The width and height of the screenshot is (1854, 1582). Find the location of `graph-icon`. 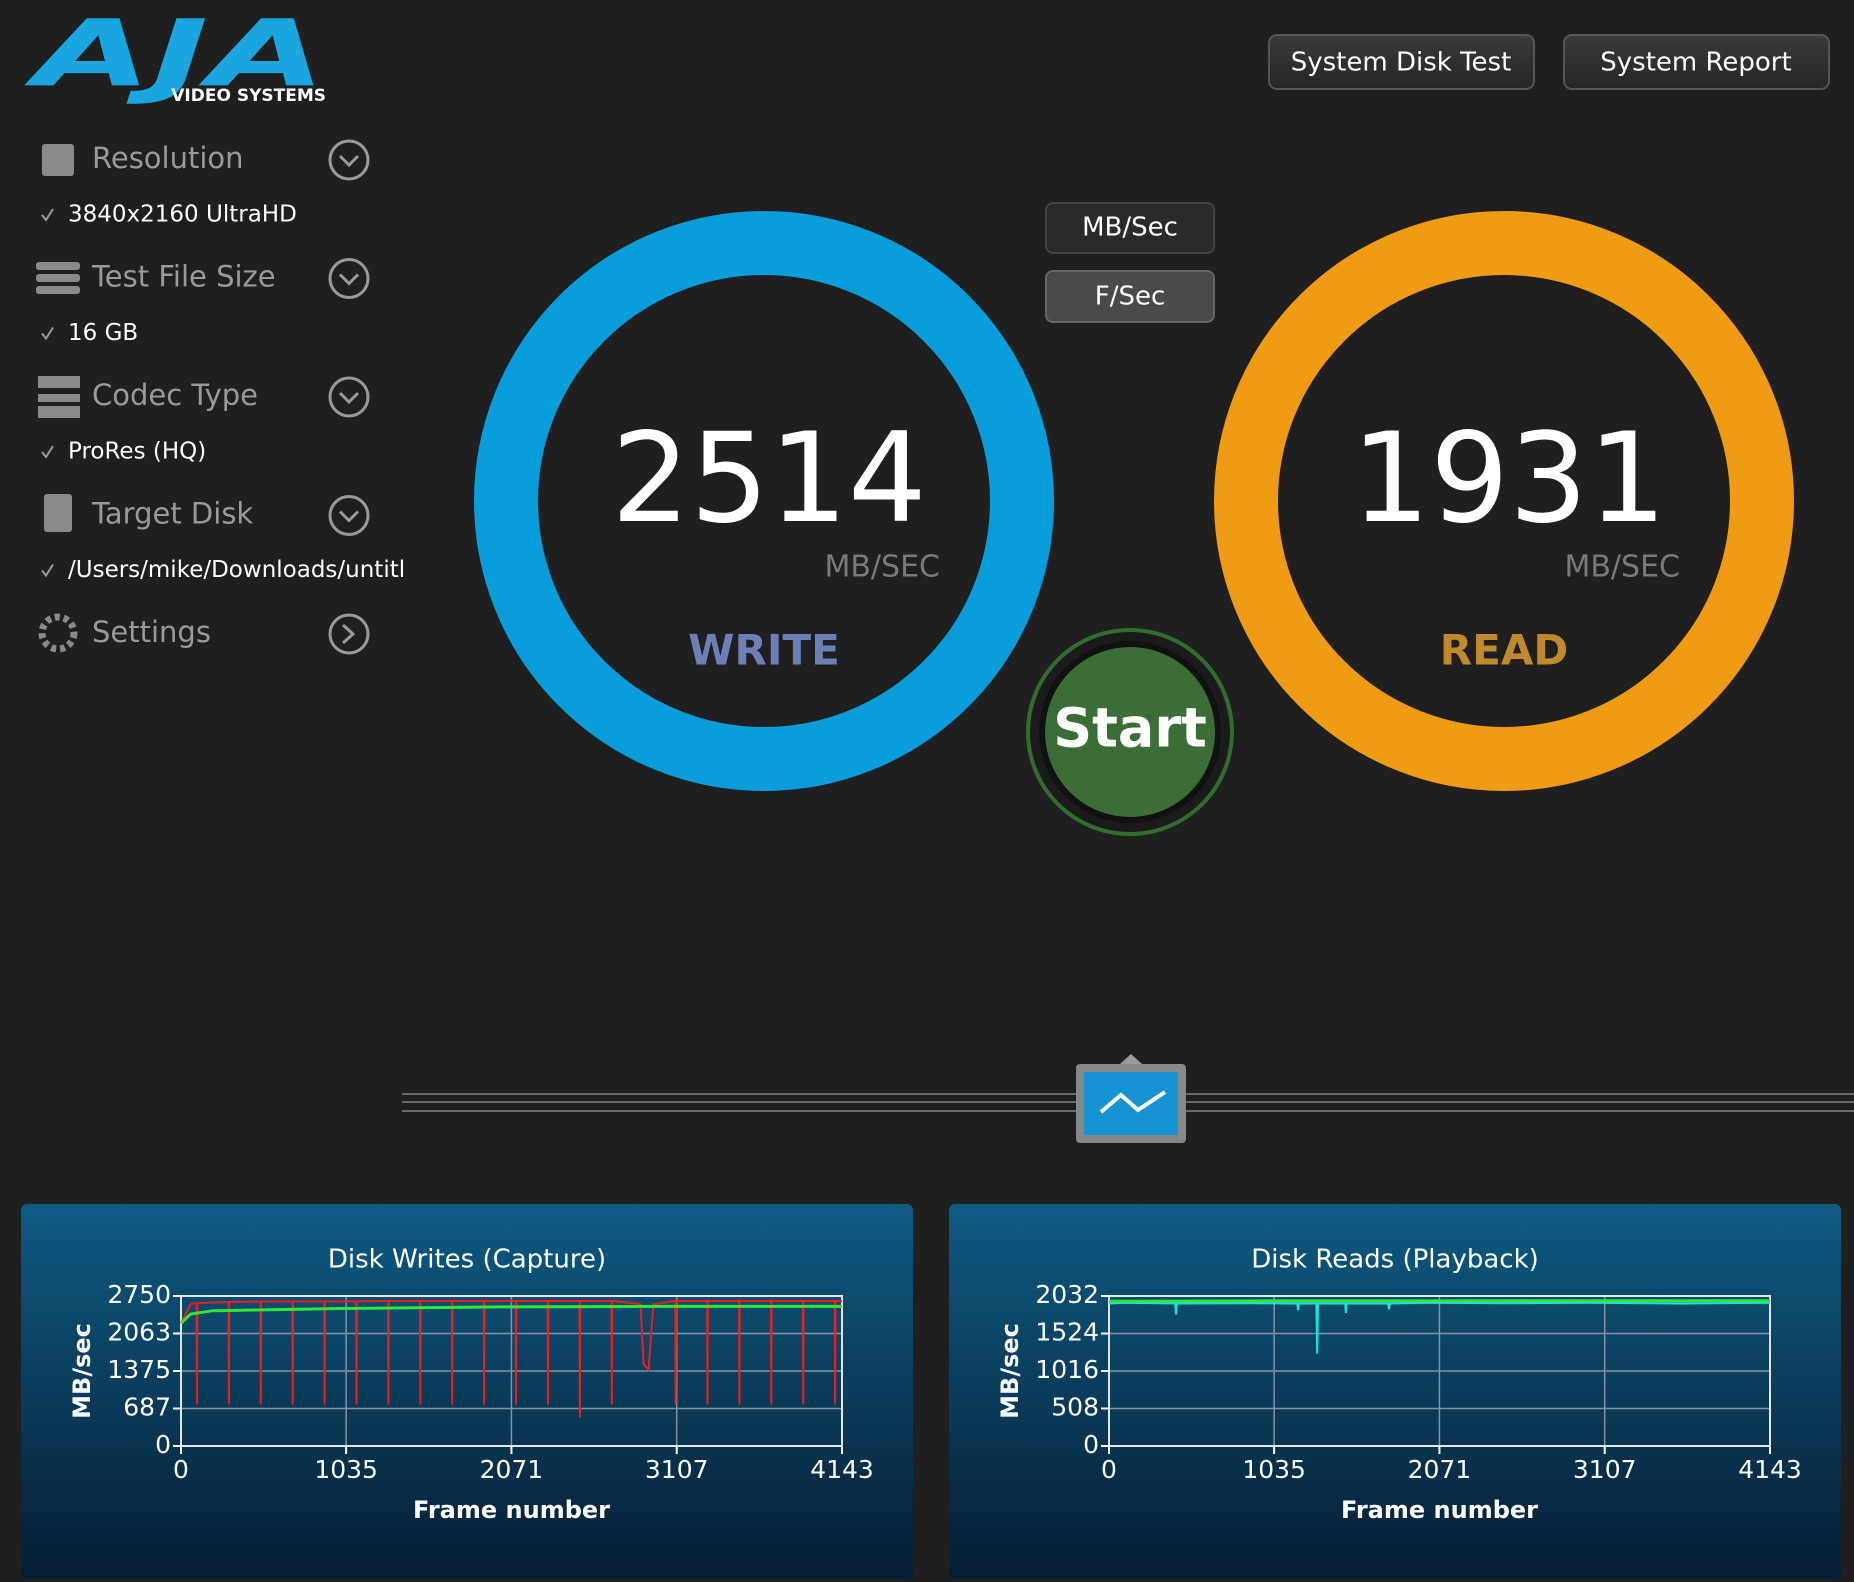

graph-icon is located at coordinates (1133, 1102).